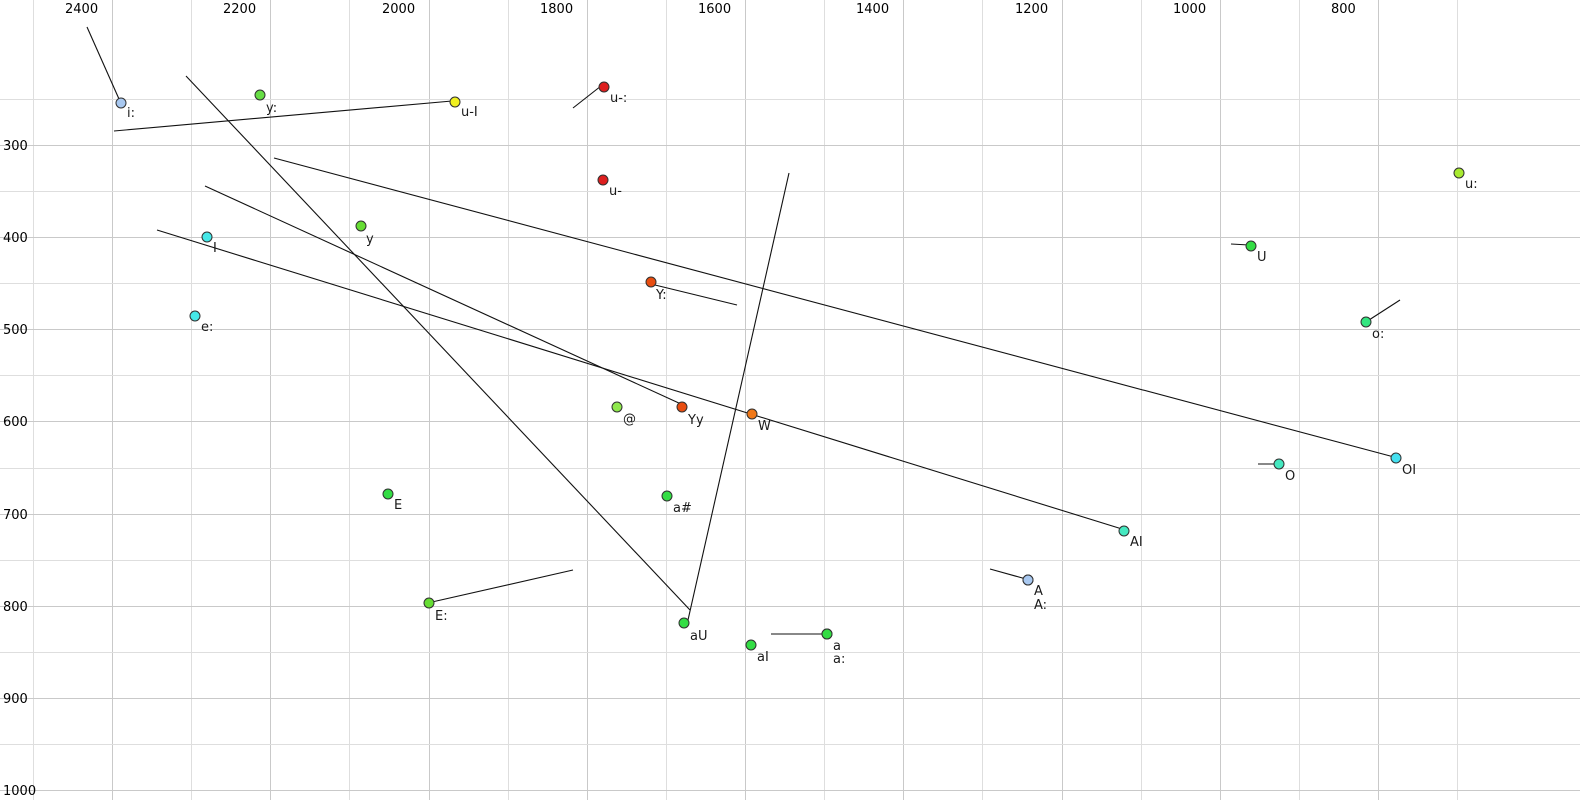  Describe the element at coordinates (715, 9) in the screenshot. I see `x-axis-tick-label: 1600` at that location.